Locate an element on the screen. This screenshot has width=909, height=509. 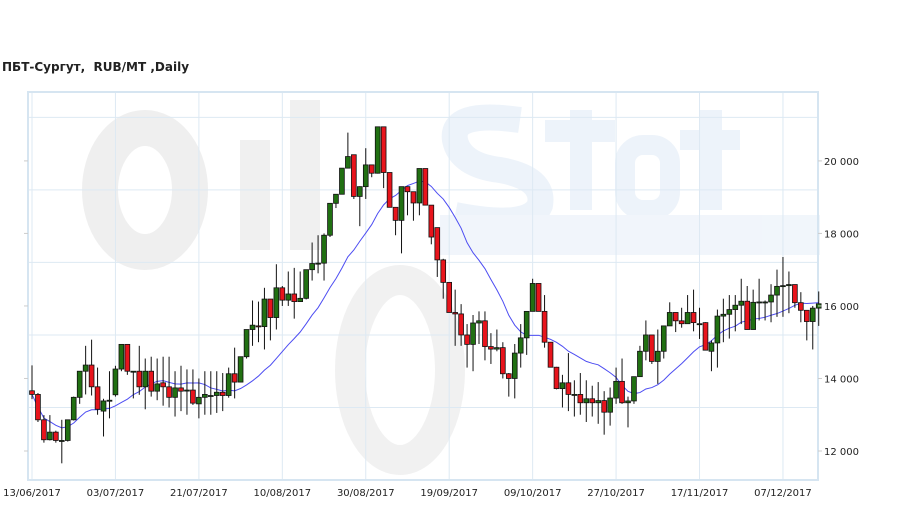
x-tick-label: 07/12/2017 is located at coordinates (783, 493).